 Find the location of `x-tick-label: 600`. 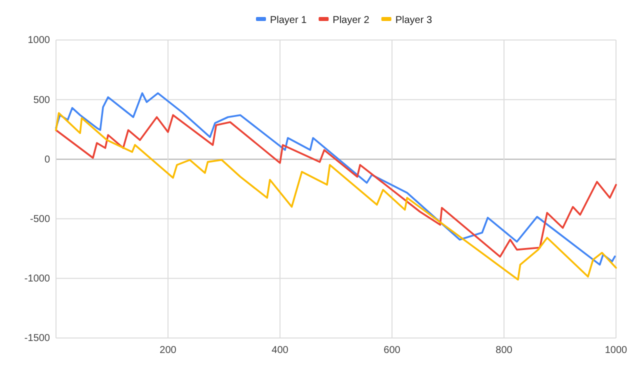

x-tick-label: 600 is located at coordinates (392, 350).